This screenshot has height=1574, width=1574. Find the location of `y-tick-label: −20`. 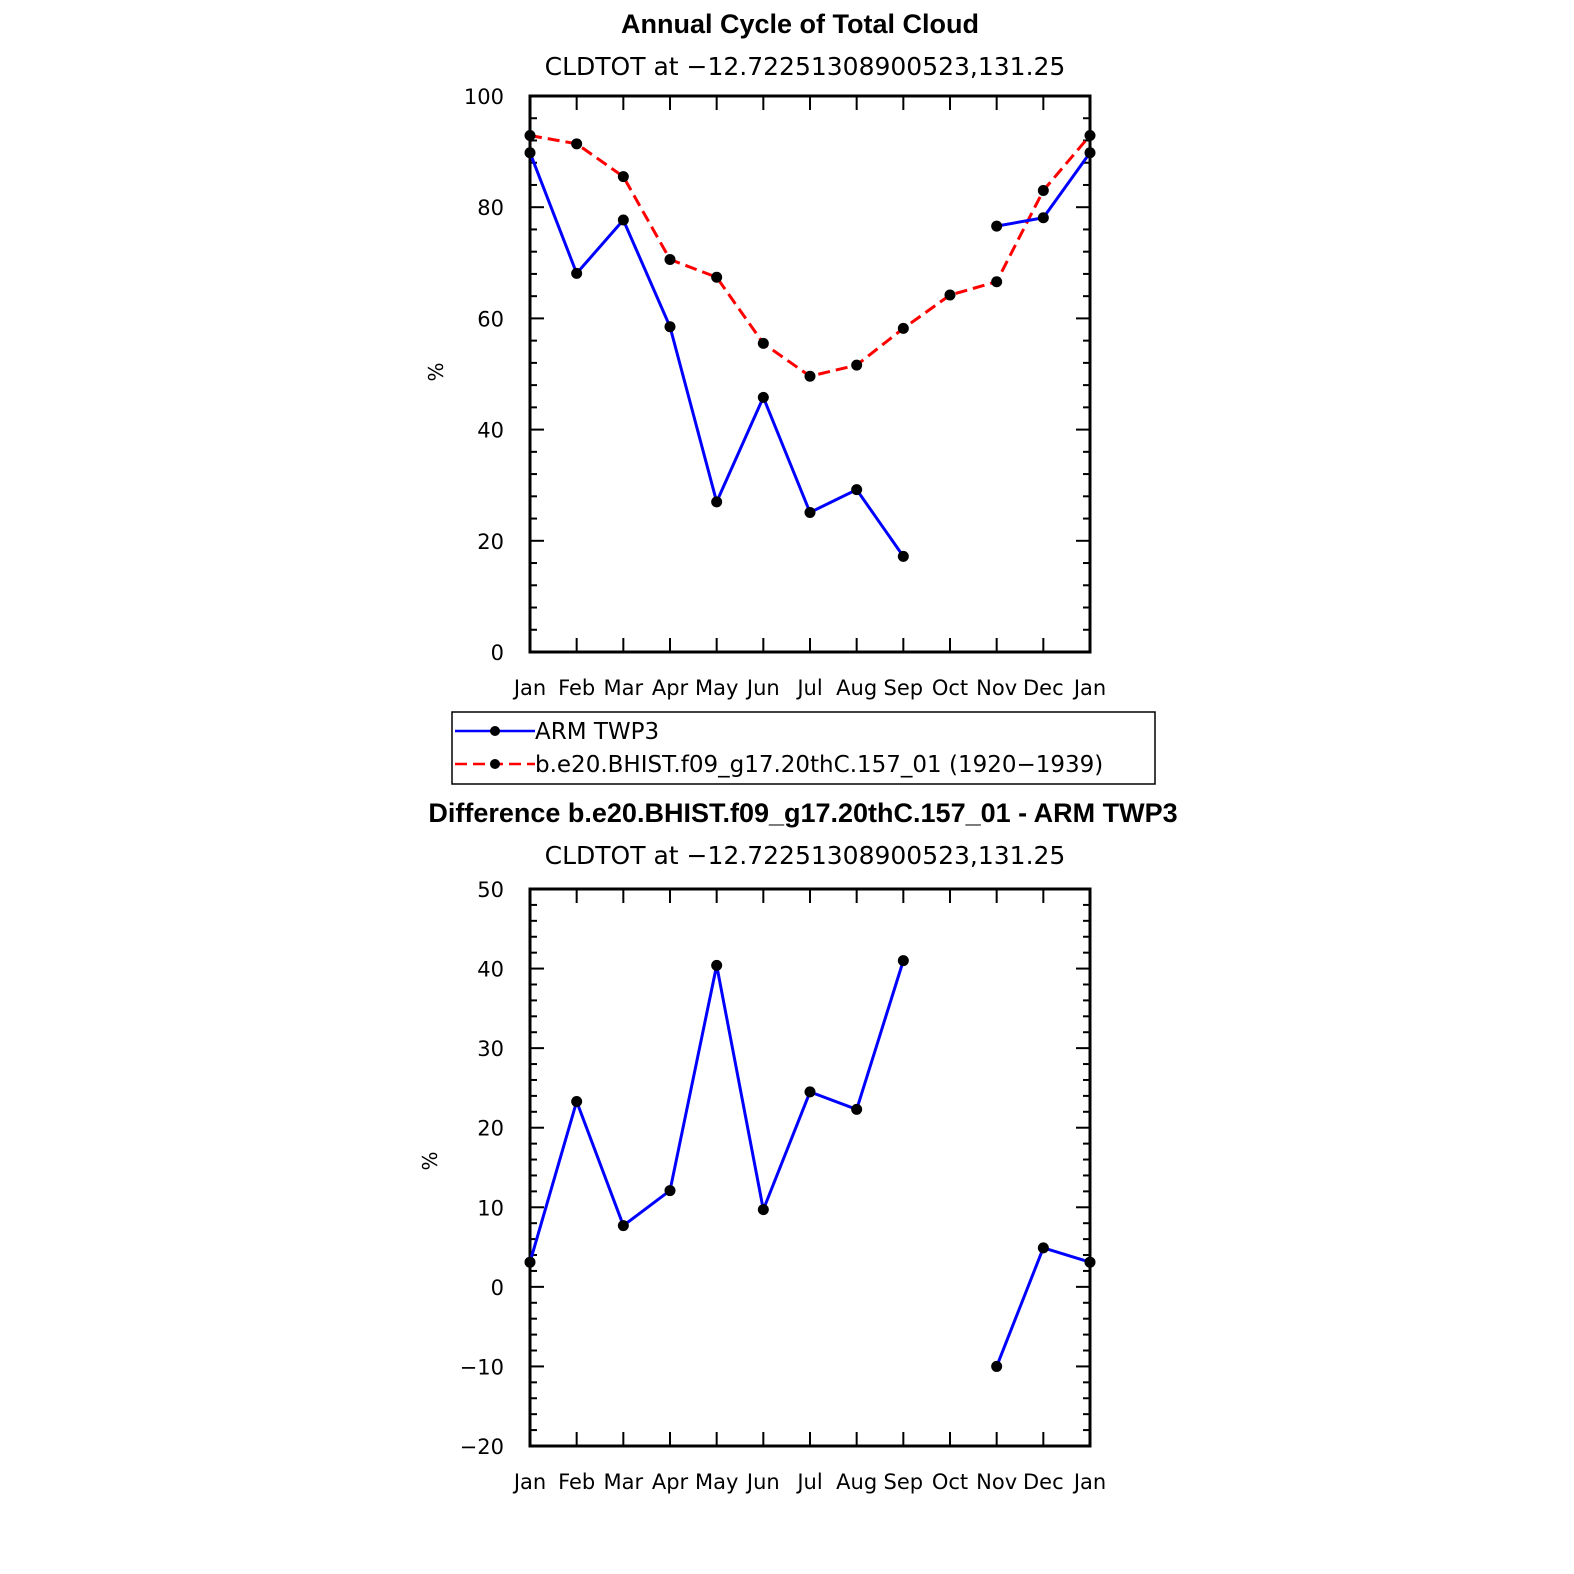

y-tick-label: −20 is located at coordinates (482, 1447).